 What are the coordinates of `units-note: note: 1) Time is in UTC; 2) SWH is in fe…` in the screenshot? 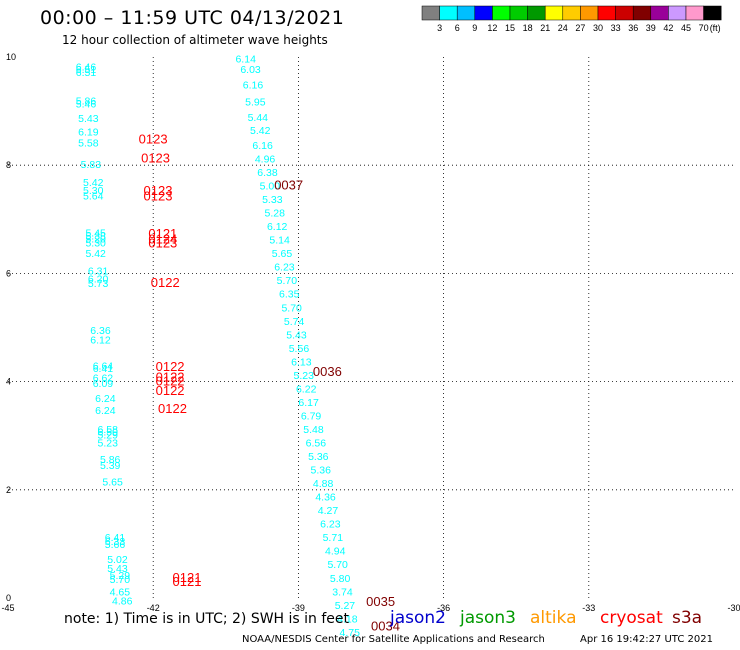 It's located at (207, 619).